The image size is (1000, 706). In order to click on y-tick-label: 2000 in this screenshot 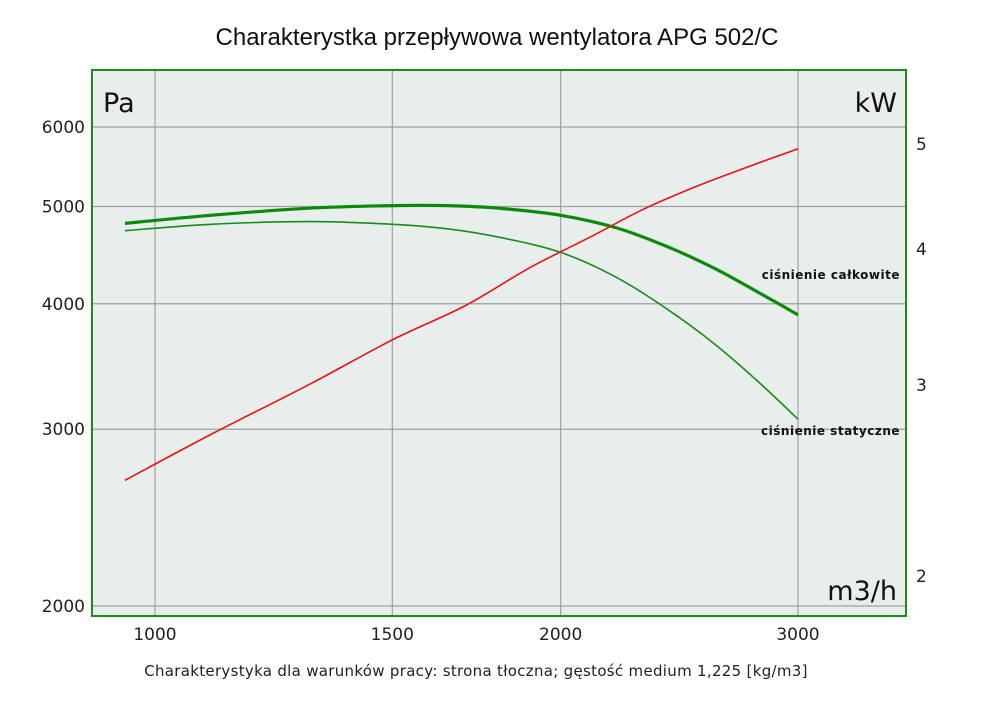, I will do `click(63, 607)`.